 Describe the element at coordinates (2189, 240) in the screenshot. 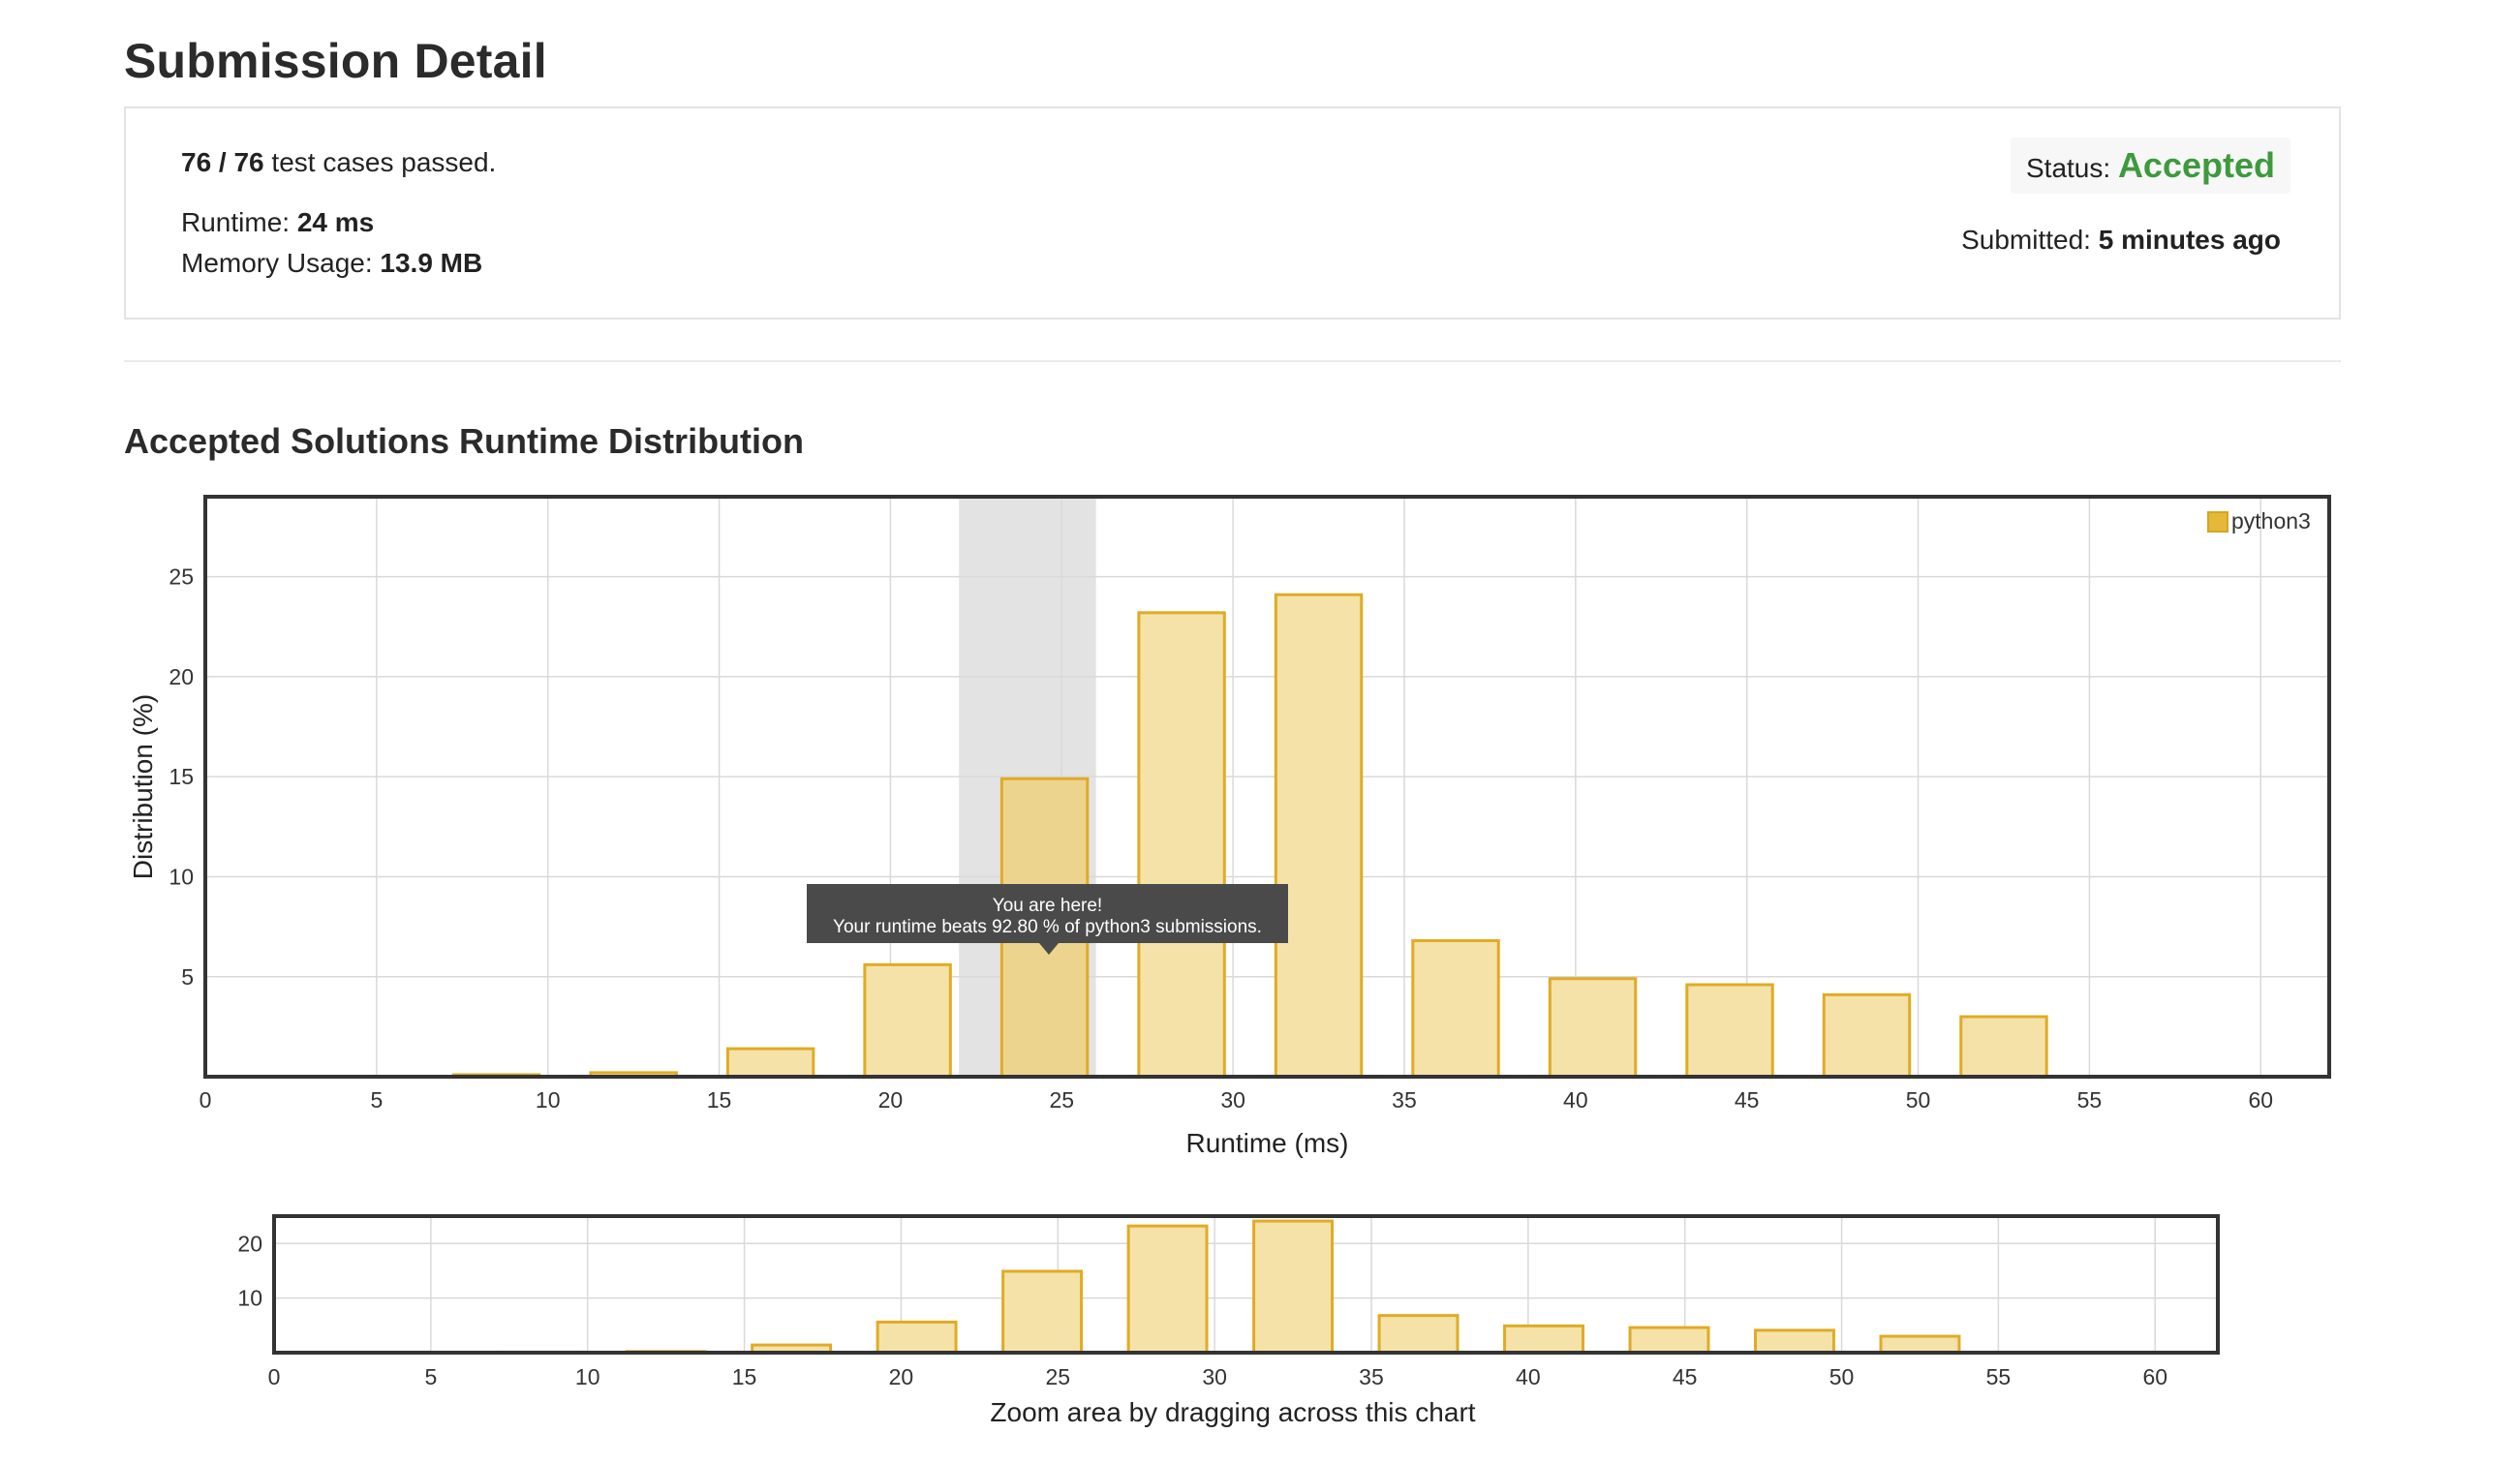

I see `submitted-value: 5 minutes ago` at that location.